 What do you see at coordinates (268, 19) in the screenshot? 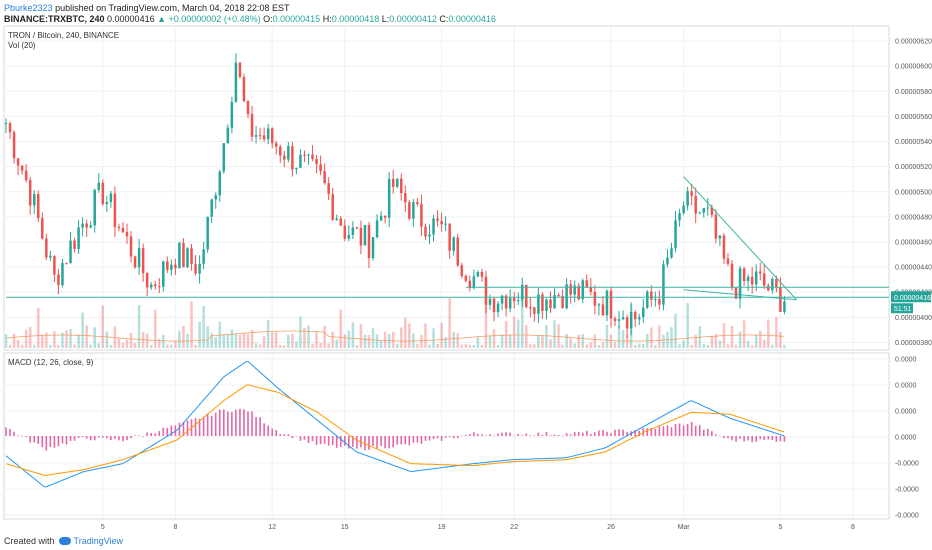
I see `open-label: O:` at bounding box center [268, 19].